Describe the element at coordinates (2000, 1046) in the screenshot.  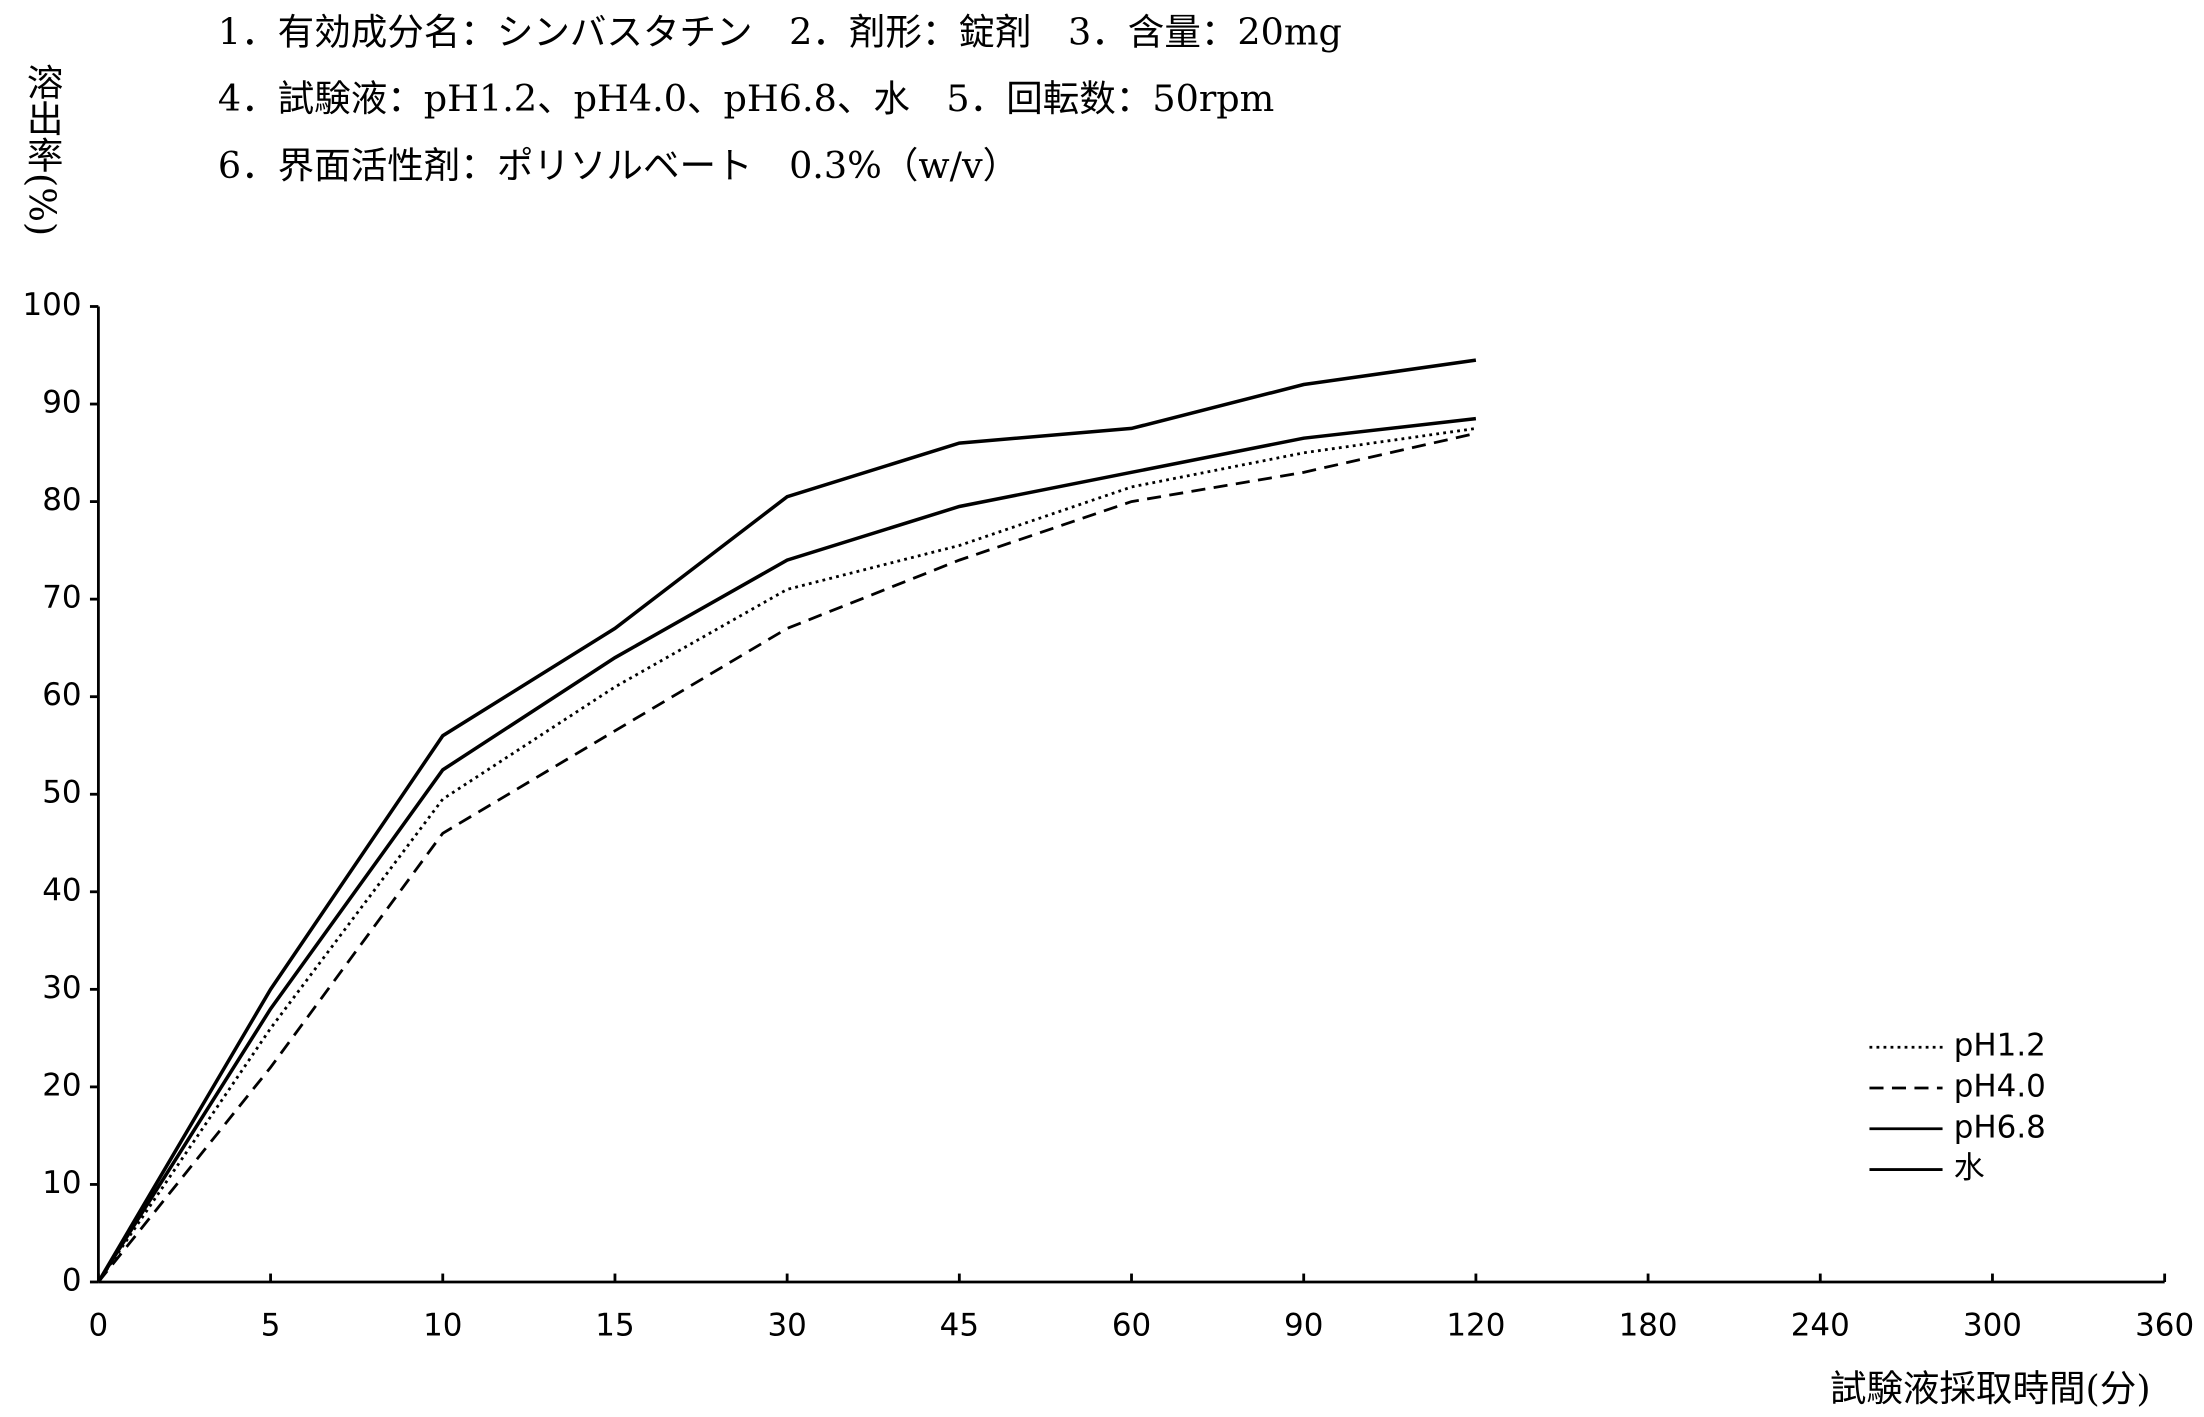
I see `legend-label: pH1.2` at that location.